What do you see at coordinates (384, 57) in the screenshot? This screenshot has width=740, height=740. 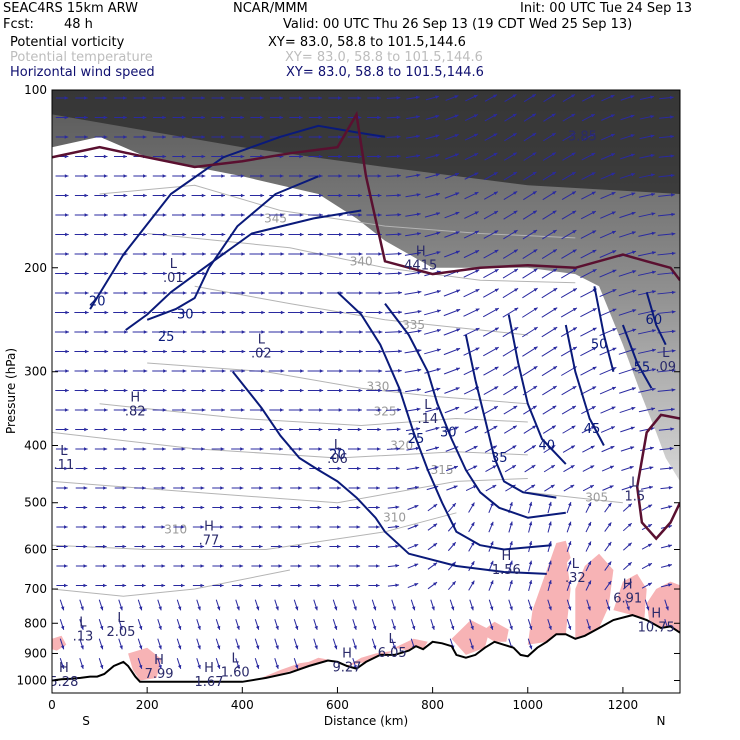 I see `field-theta-xy: XY= 83.0, 58.8 to 101.5,144.6` at bounding box center [384, 57].